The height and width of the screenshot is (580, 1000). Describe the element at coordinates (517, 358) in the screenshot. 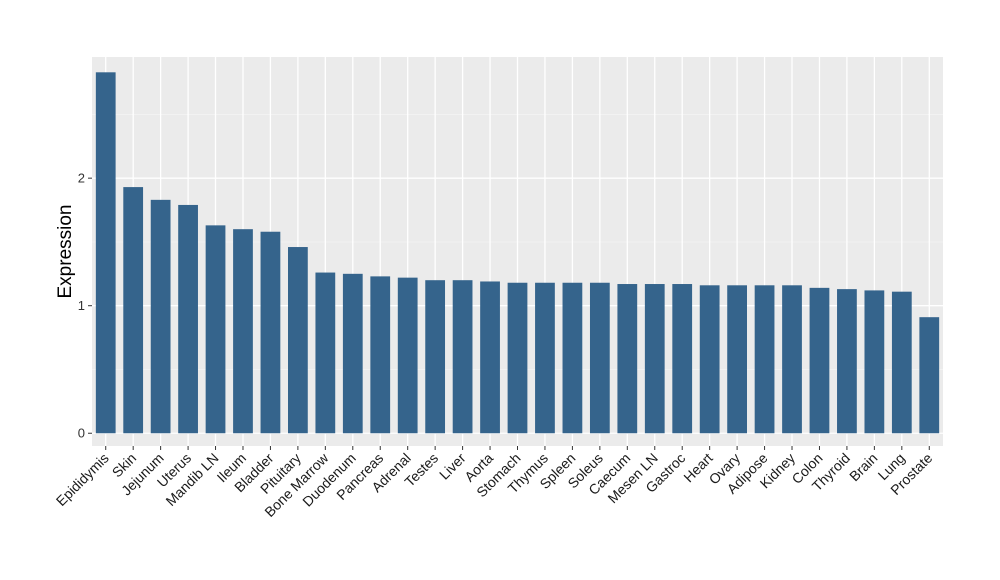

I see `bar-stomach` at that location.